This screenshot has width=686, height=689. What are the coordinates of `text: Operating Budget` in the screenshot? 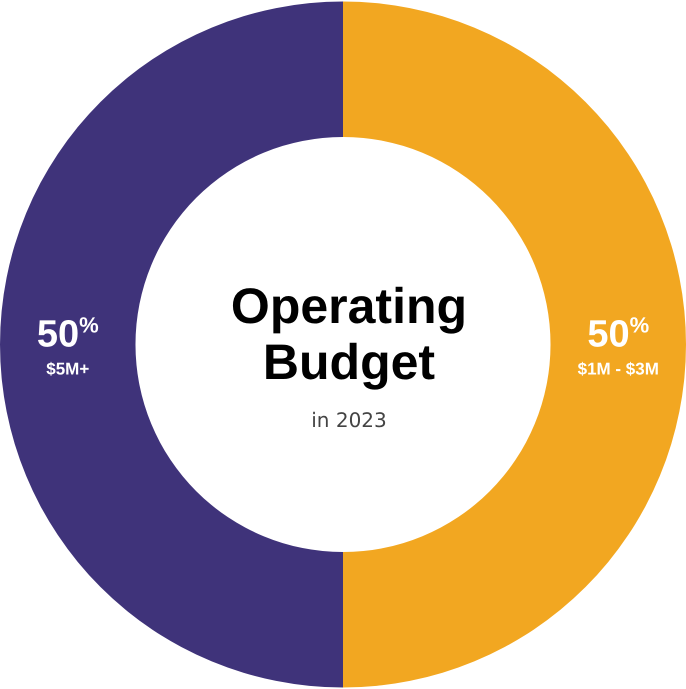 It's located at (349, 334).